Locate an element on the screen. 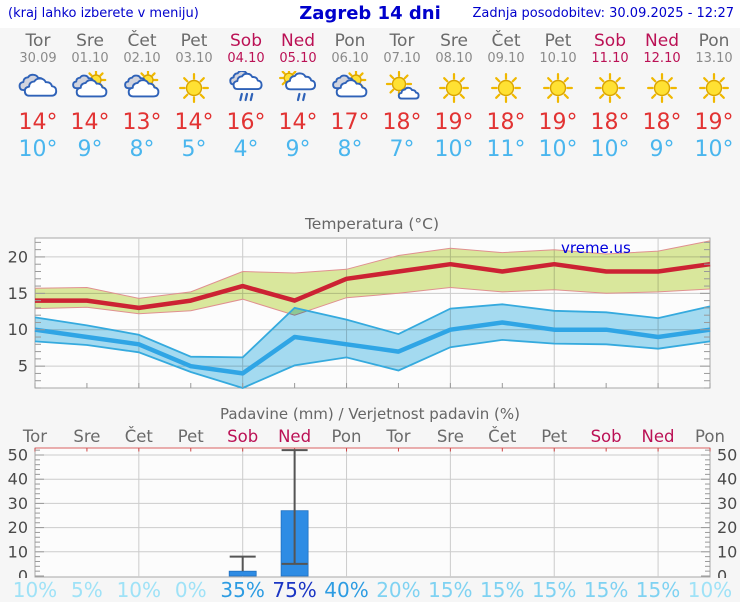  precip-day-label: Pon is located at coordinates (709, 436).